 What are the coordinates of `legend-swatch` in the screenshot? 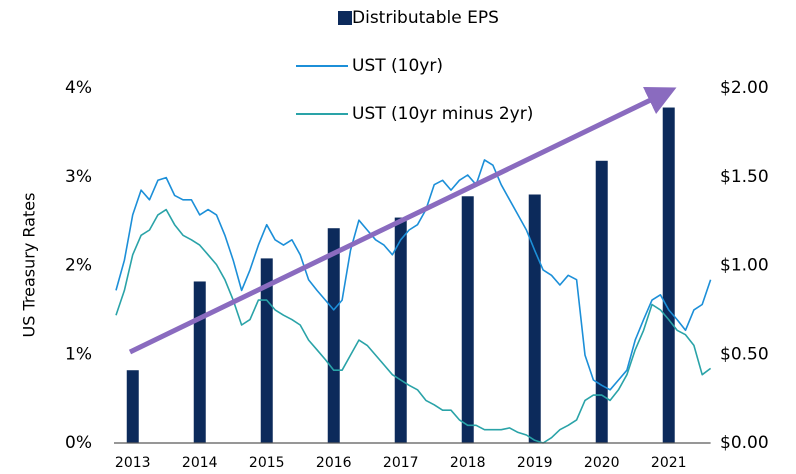 It's located at (345, 18).